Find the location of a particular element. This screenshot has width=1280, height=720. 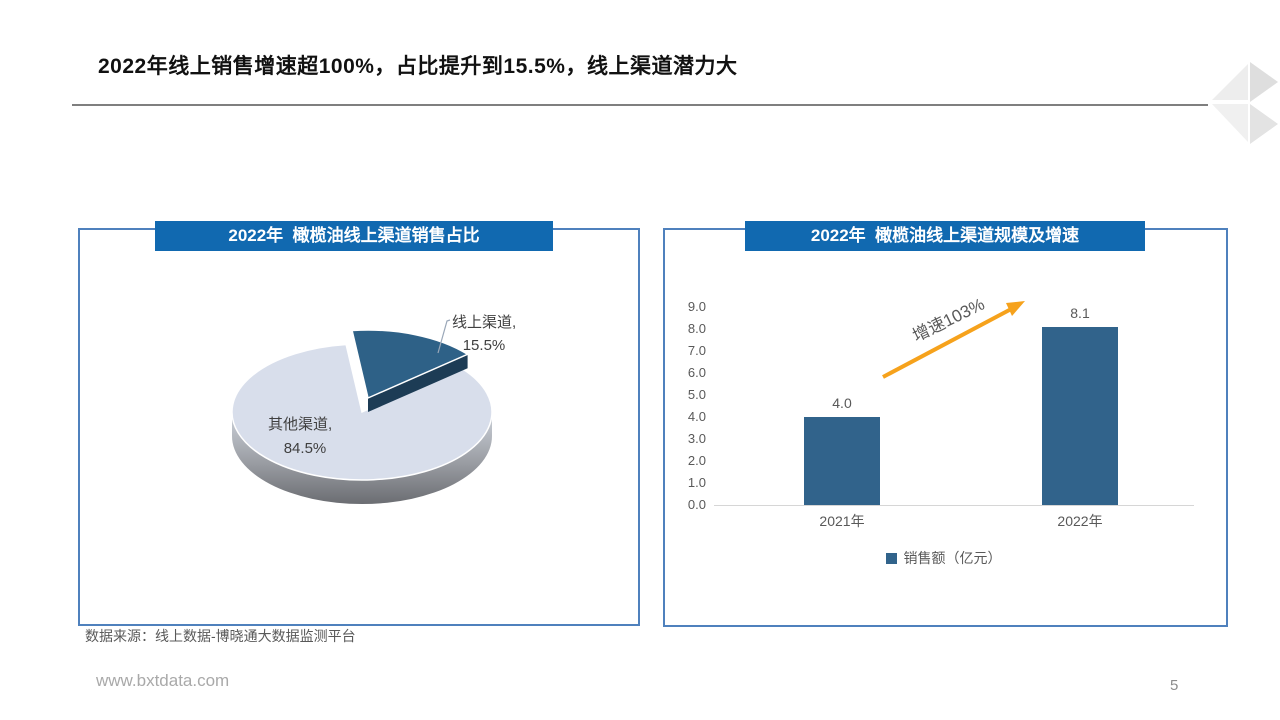

bar-chart-legend: 销售额（亿元） is located at coordinates (943, 558).